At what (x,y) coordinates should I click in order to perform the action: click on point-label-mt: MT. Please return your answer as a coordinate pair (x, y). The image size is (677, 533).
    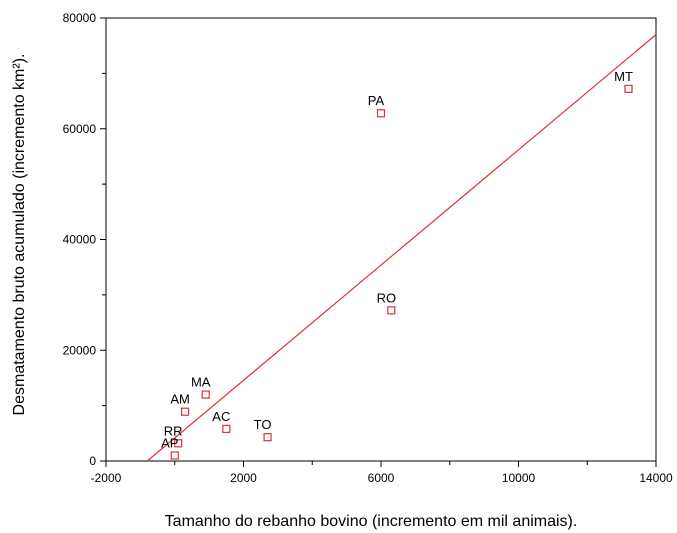
    Looking at the image, I should click on (623, 76).